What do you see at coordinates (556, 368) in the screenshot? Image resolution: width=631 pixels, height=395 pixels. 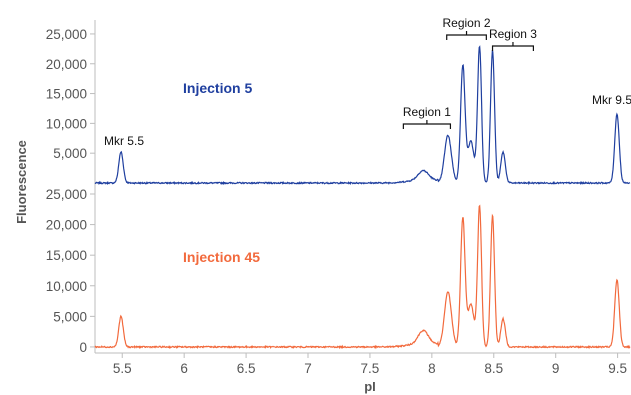 I see `x-tick-label: 9` at bounding box center [556, 368].